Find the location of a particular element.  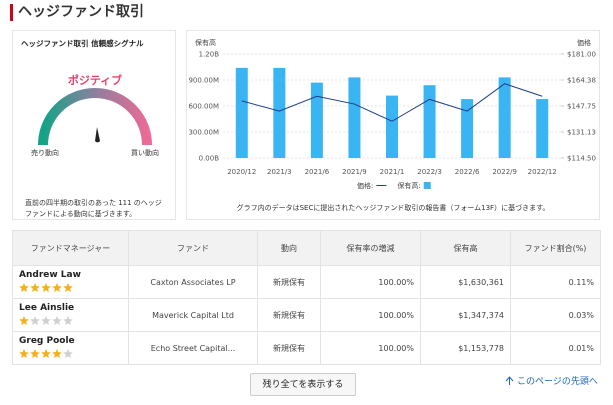

y2-tick-label: $131.13 is located at coordinates (581, 132).